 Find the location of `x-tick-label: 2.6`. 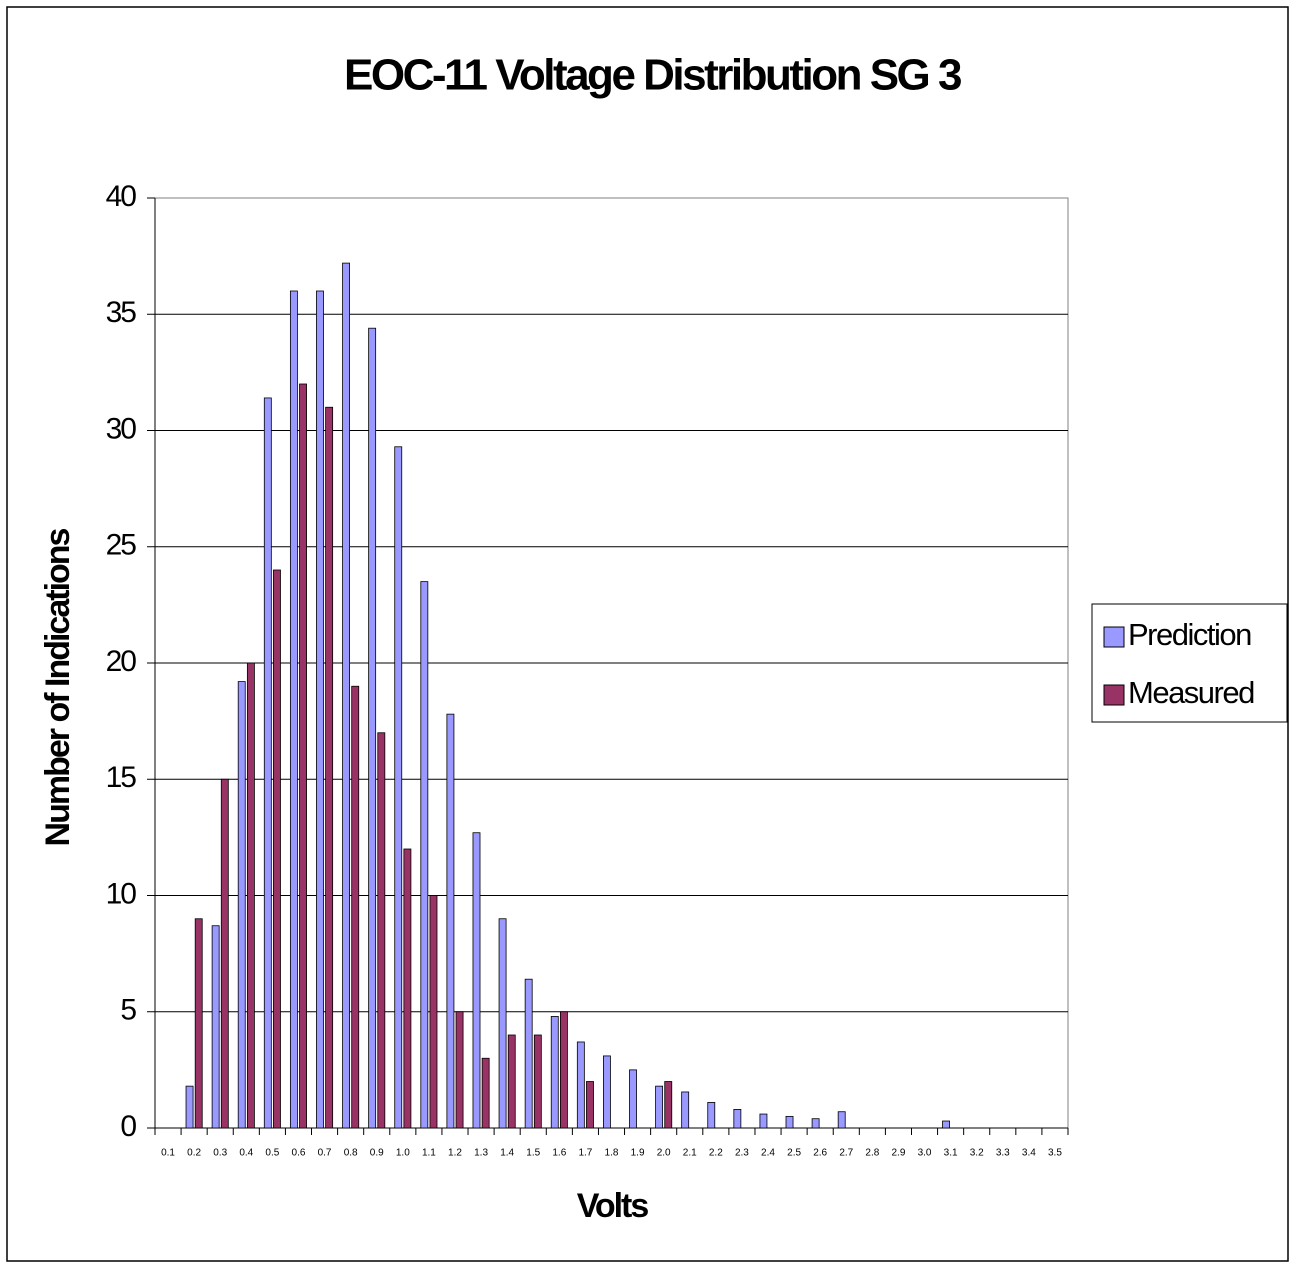

x-tick-label: 2.6 is located at coordinates (820, 1153).